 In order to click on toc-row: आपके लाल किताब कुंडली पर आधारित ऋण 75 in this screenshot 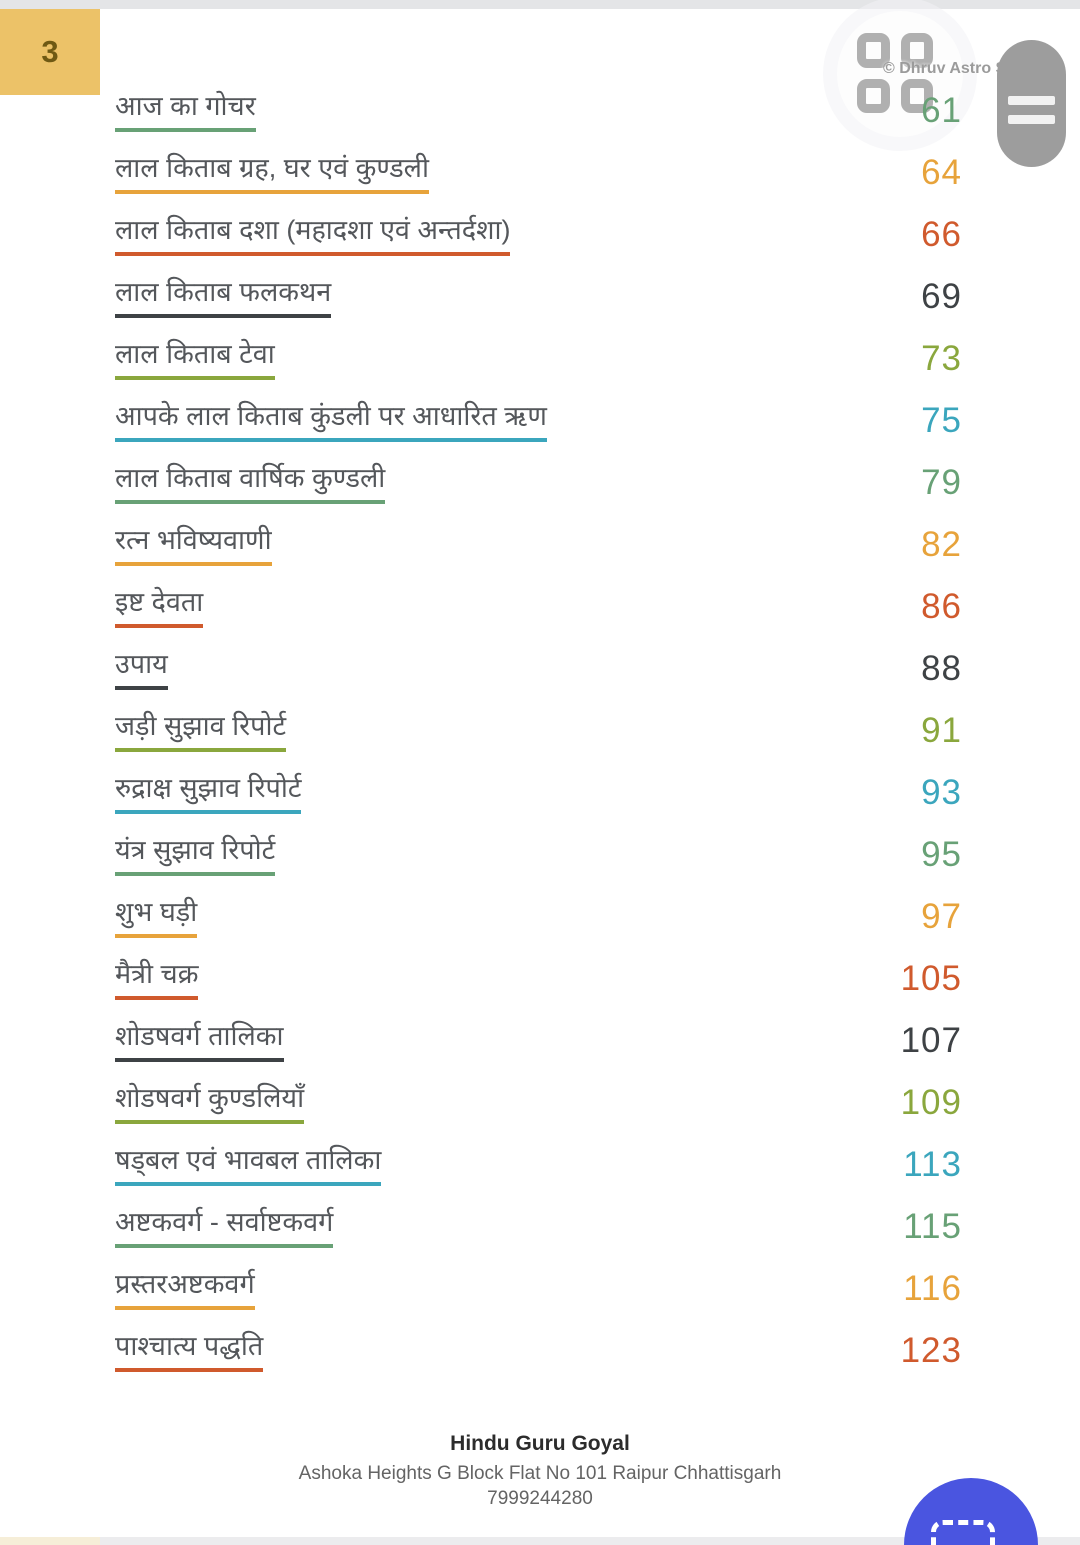, I will do `click(540, 421)`.